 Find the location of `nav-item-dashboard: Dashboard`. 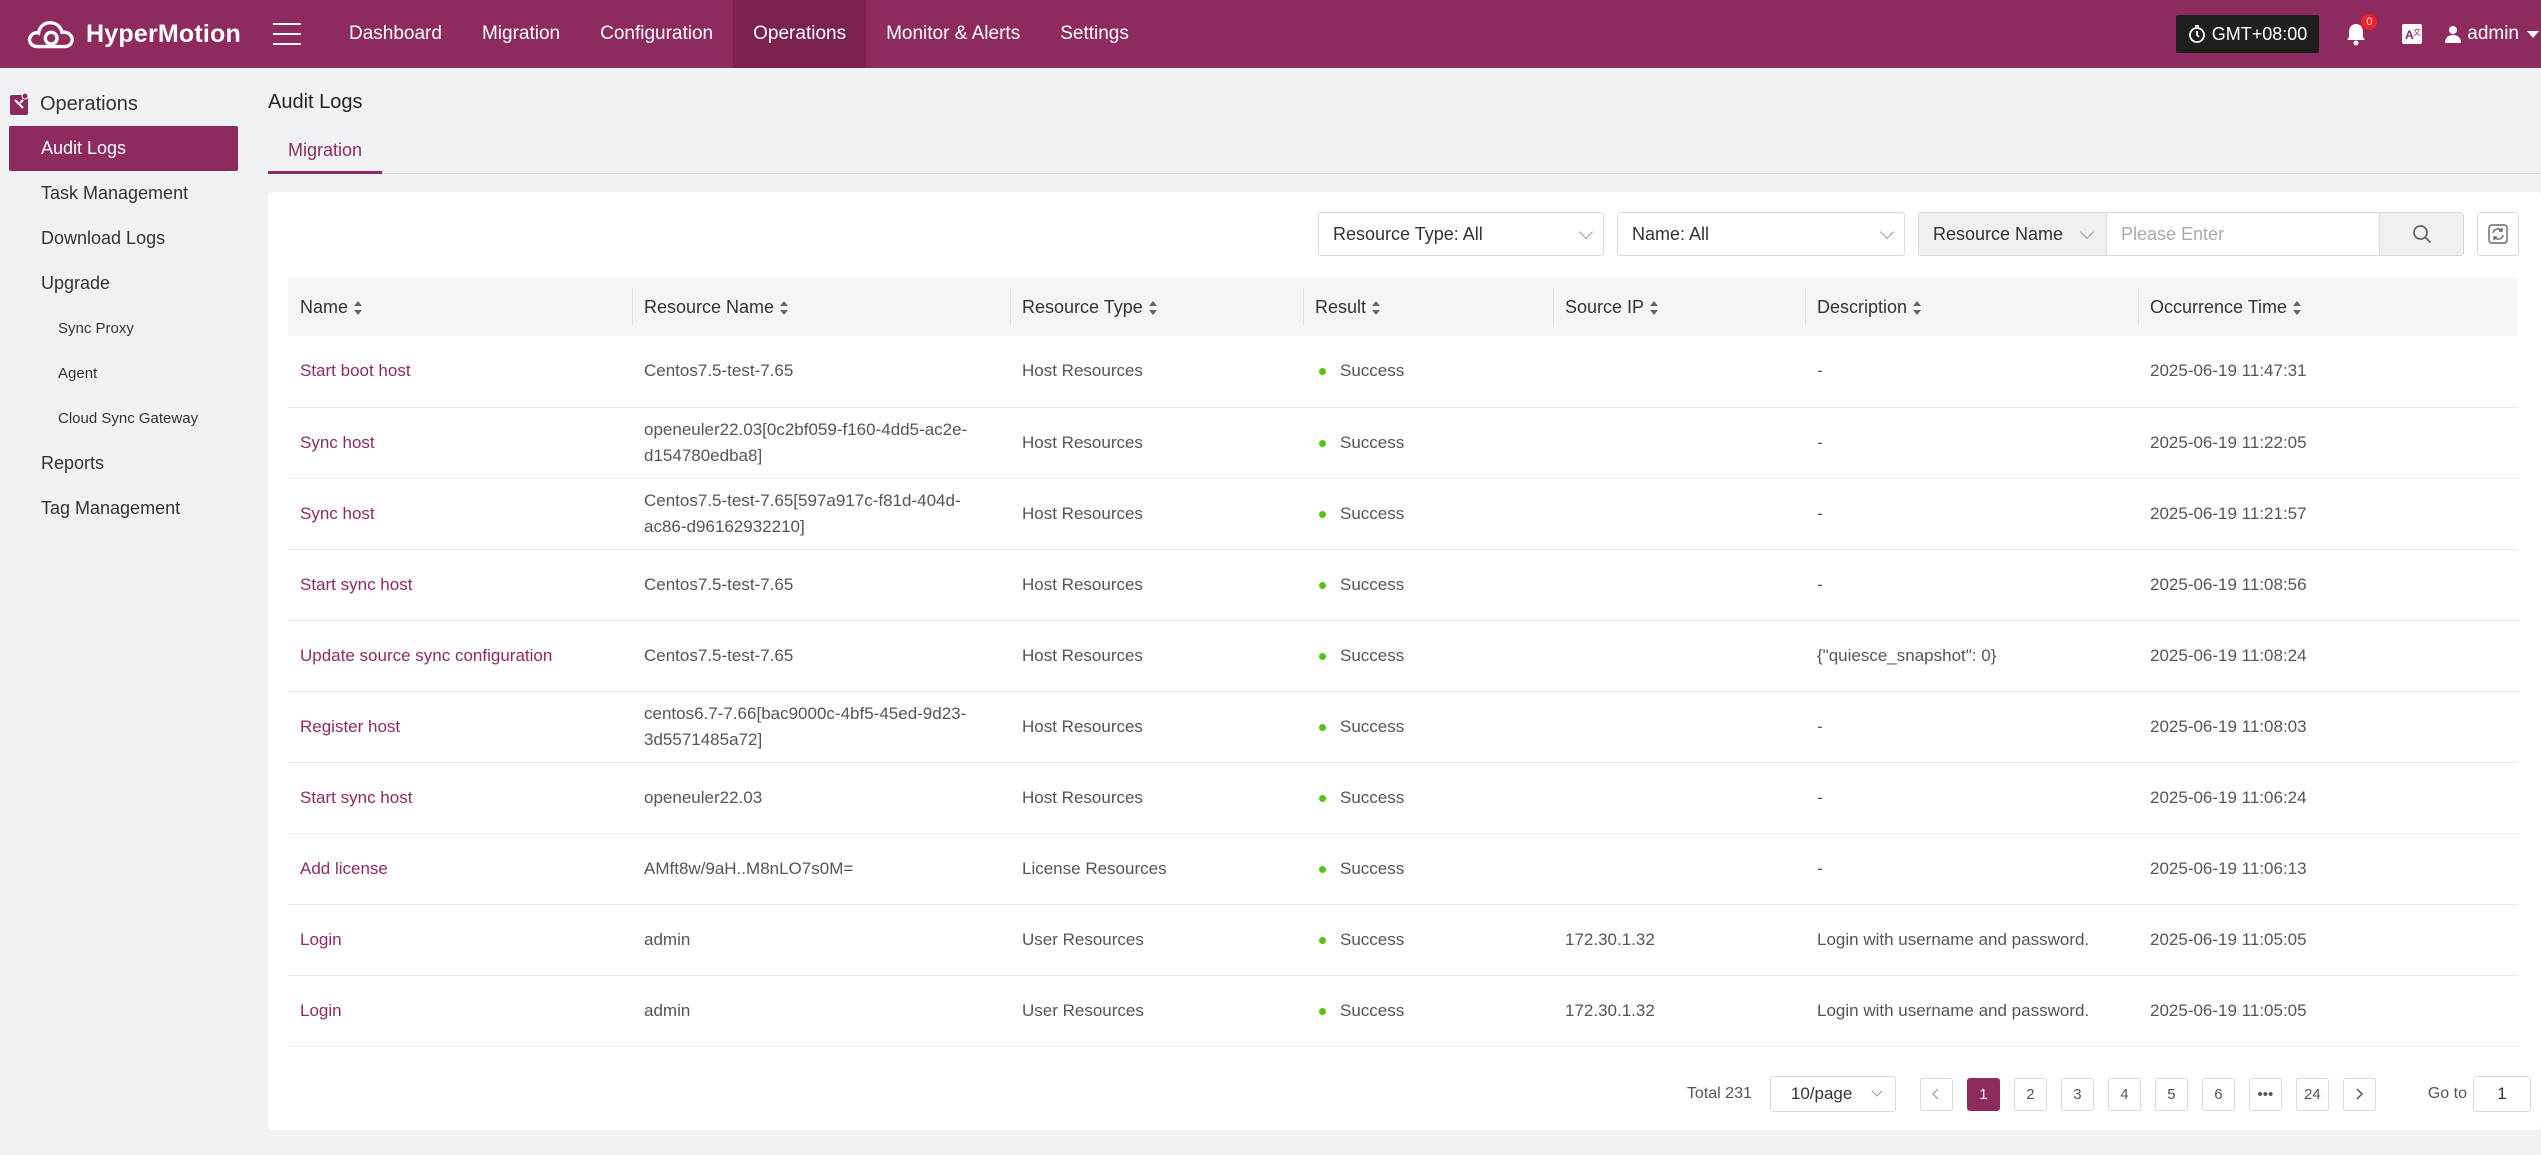

nav-item-dashboard: Dashboard is located at coordinates (395, 33).